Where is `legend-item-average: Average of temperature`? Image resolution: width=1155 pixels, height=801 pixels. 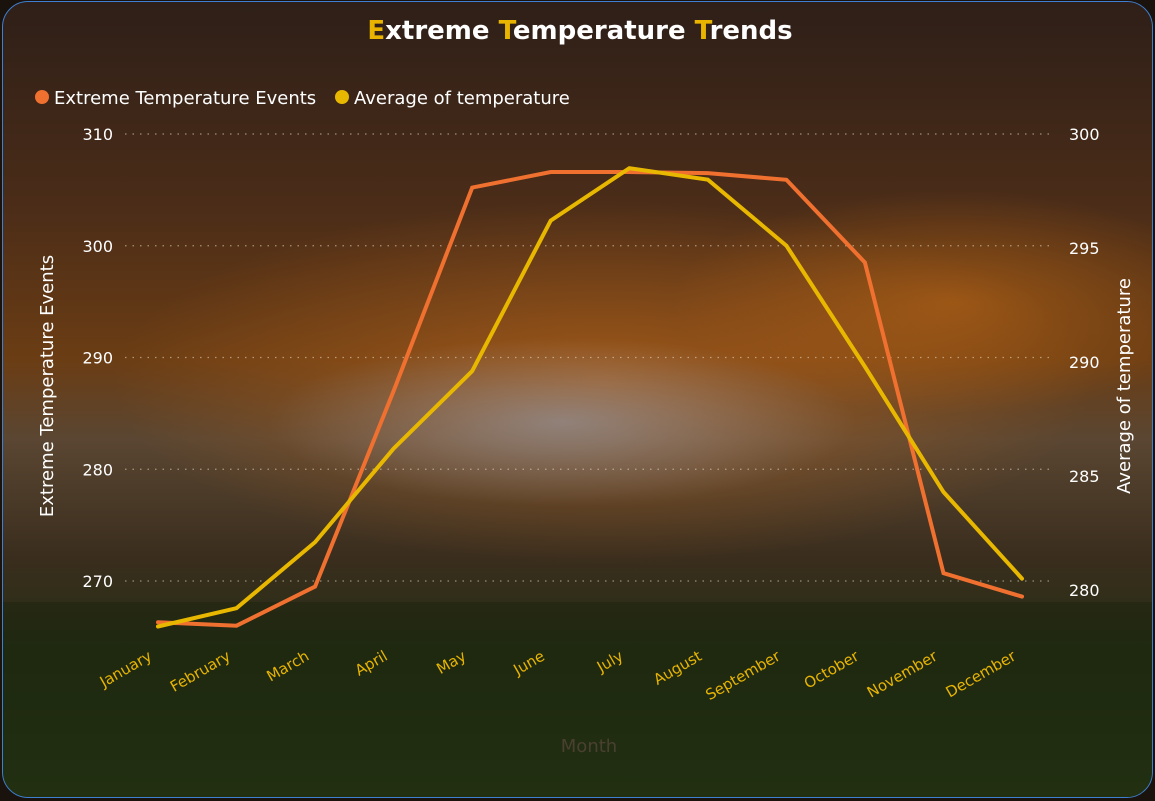
legend-item-average: Average of temperature is located at coordinates (452, 98).